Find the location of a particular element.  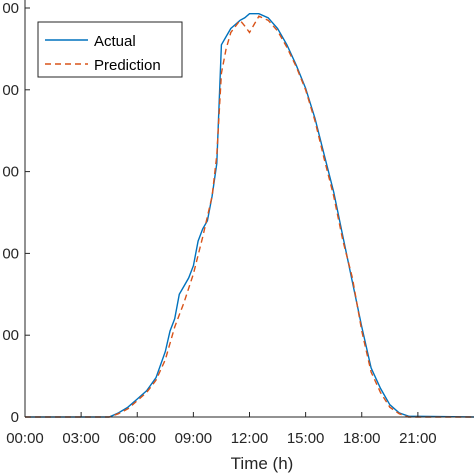

legend: Actual Prediction is located at coordinates (110, 49).